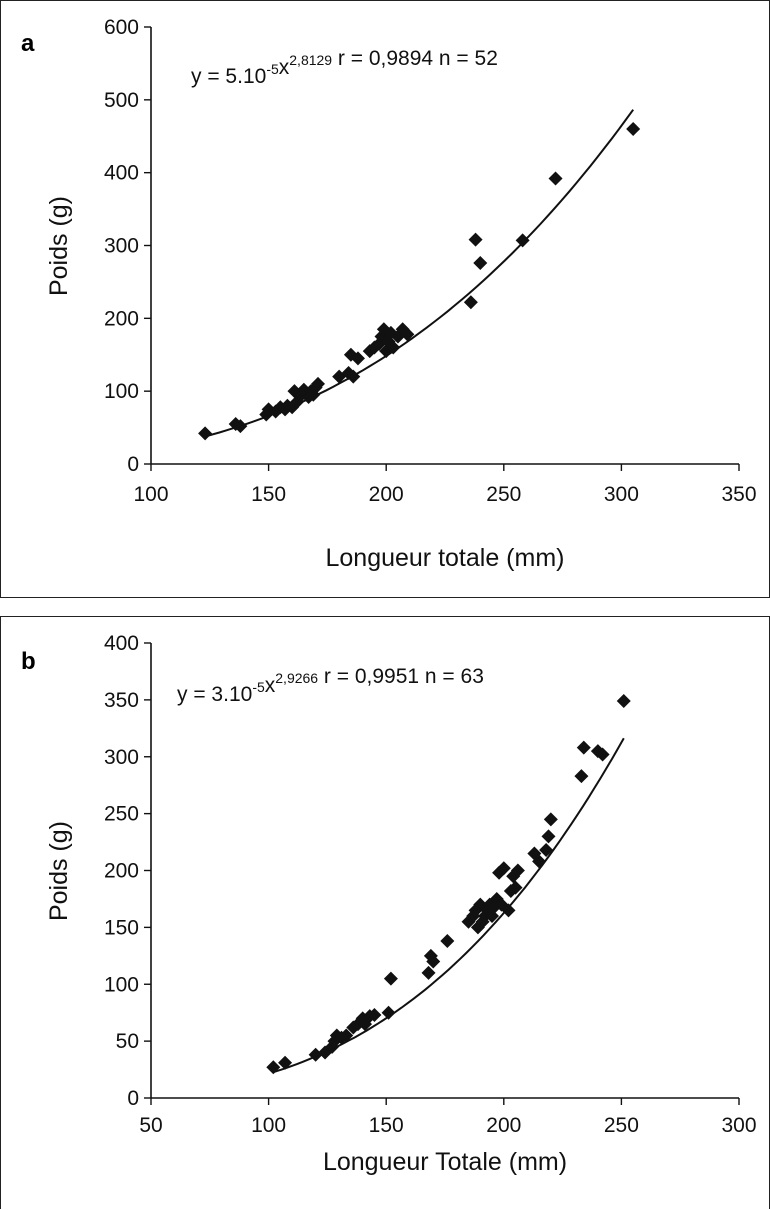 This screenshot has height=1210, width=770. I want to click on x-tick-label-a: 250, so click(503, 494).